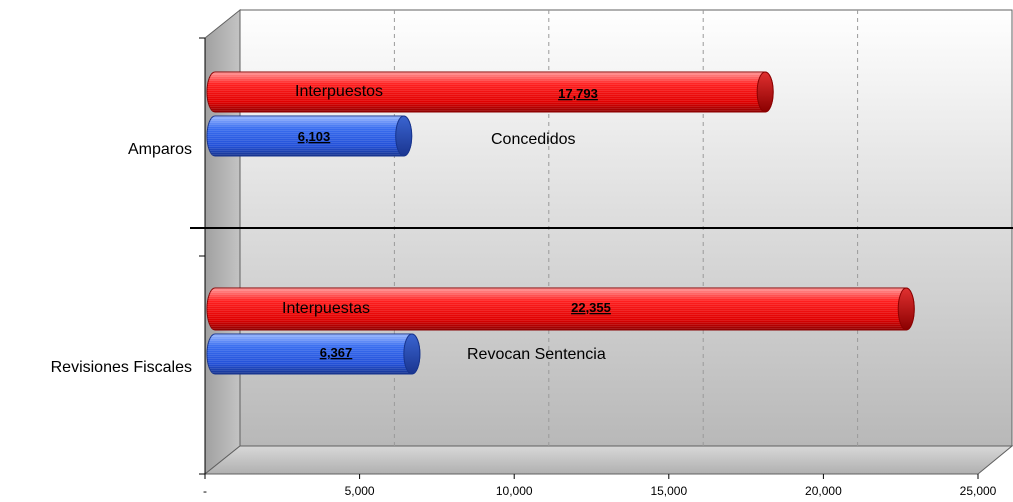  What do you see at coordinates (533, 139) in the screenshot?
I see `bar-annotation-concedidos: Concedidos` at bounding box center [533, 139].